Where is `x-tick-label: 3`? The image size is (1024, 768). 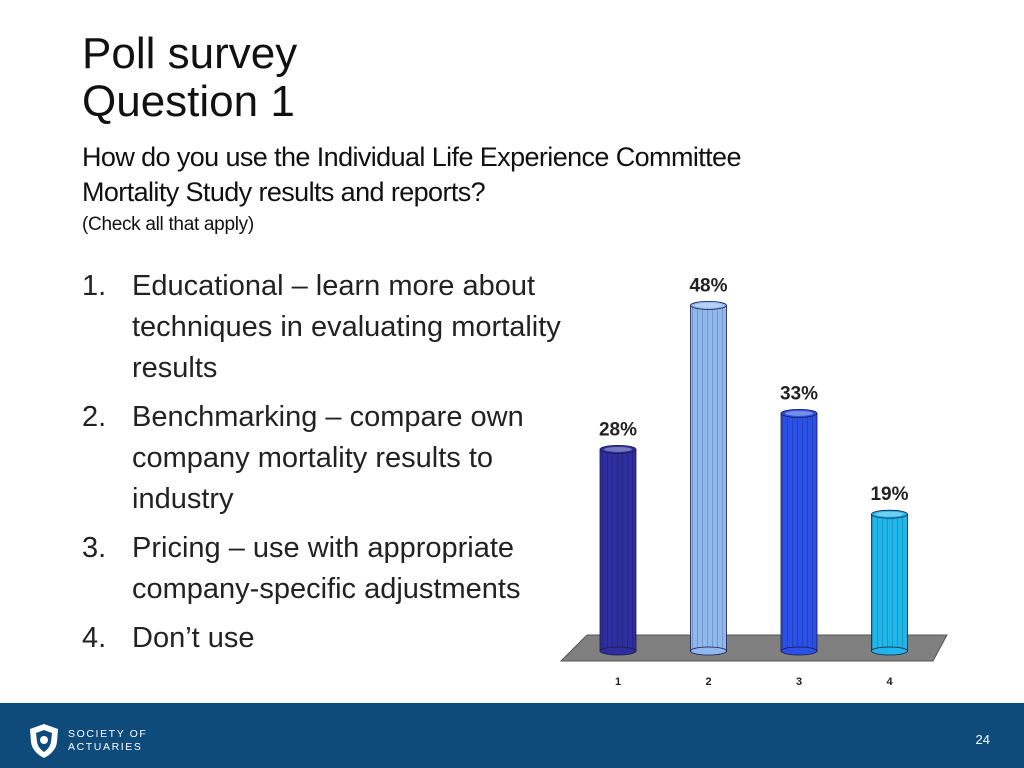 x-tick-label: 3 is located at coordinates (799, 682).